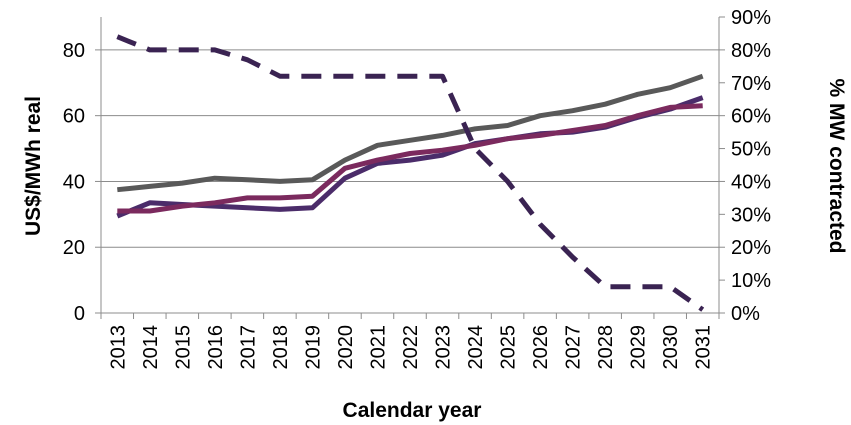 This screenshot has width=851, height=425. What do you see at coordinates (671, 347) in the screenshot?
I see `x-tick-label-17: 2030` at bounding box center [671, 347].